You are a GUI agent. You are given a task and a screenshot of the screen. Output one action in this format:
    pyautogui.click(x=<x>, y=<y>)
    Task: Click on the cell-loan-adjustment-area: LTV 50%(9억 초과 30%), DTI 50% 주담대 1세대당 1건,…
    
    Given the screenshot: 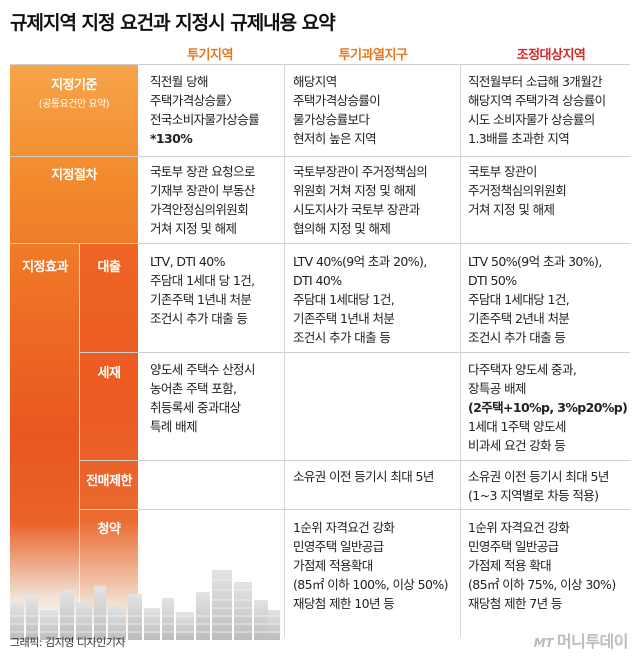 What is the action you would take?
    pyautogui.click(x=535, y=299)
    